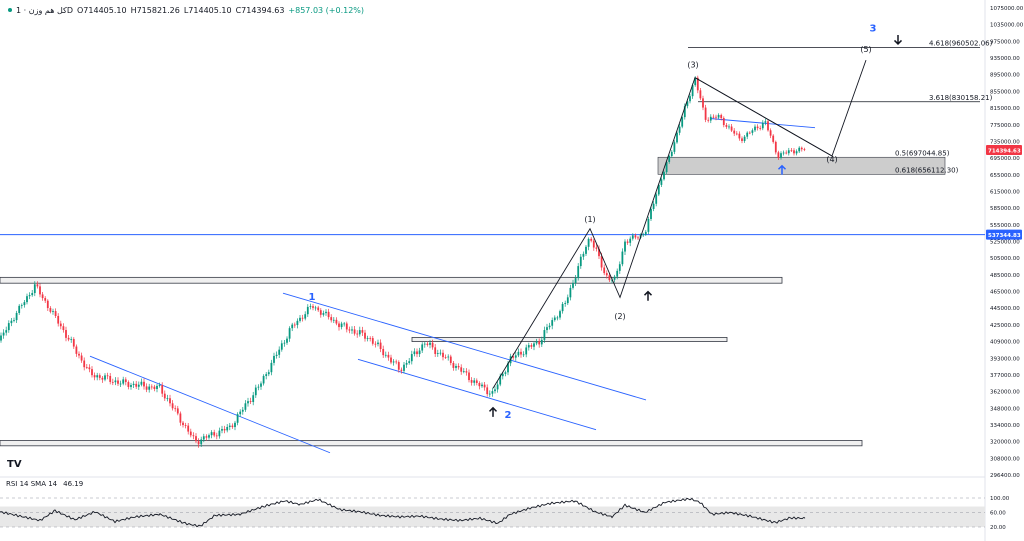 This screenshot has width=1024, height=541. Describe the element at coordinates (44, 484) in the screenshot. I see `rsi-legend: RSI 14 SMA 14 46.19` at that location.